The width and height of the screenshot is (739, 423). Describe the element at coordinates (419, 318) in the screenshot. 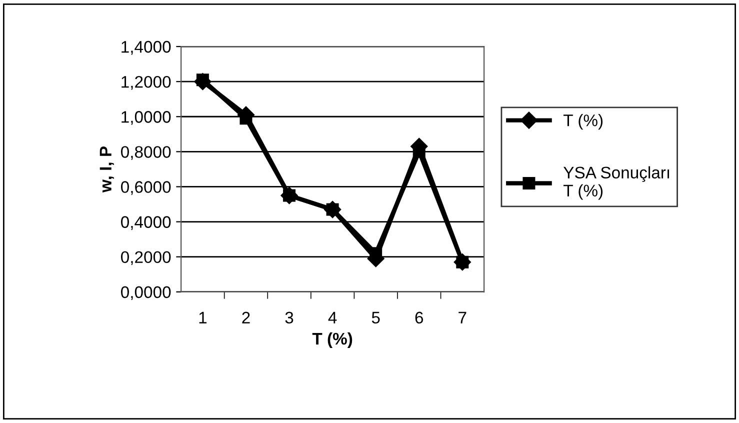

I see `x-tick-label: 6` at that location.